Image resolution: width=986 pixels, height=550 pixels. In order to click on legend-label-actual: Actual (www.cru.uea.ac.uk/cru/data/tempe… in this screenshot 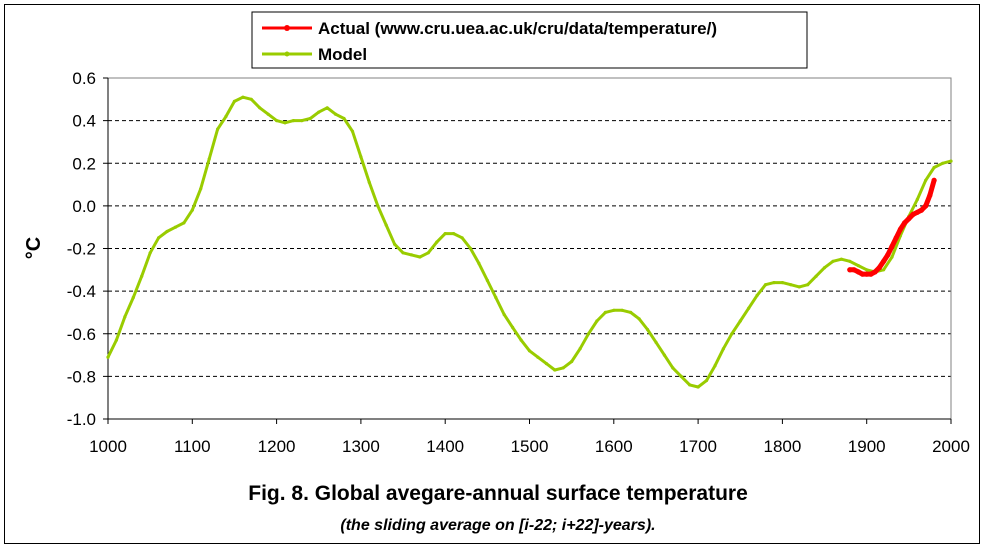, I will do `click(517, 28)`.